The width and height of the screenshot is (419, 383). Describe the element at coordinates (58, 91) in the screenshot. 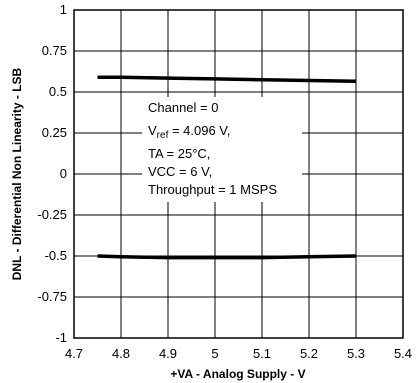

I see `y-tick-label: 0.5` at that location.